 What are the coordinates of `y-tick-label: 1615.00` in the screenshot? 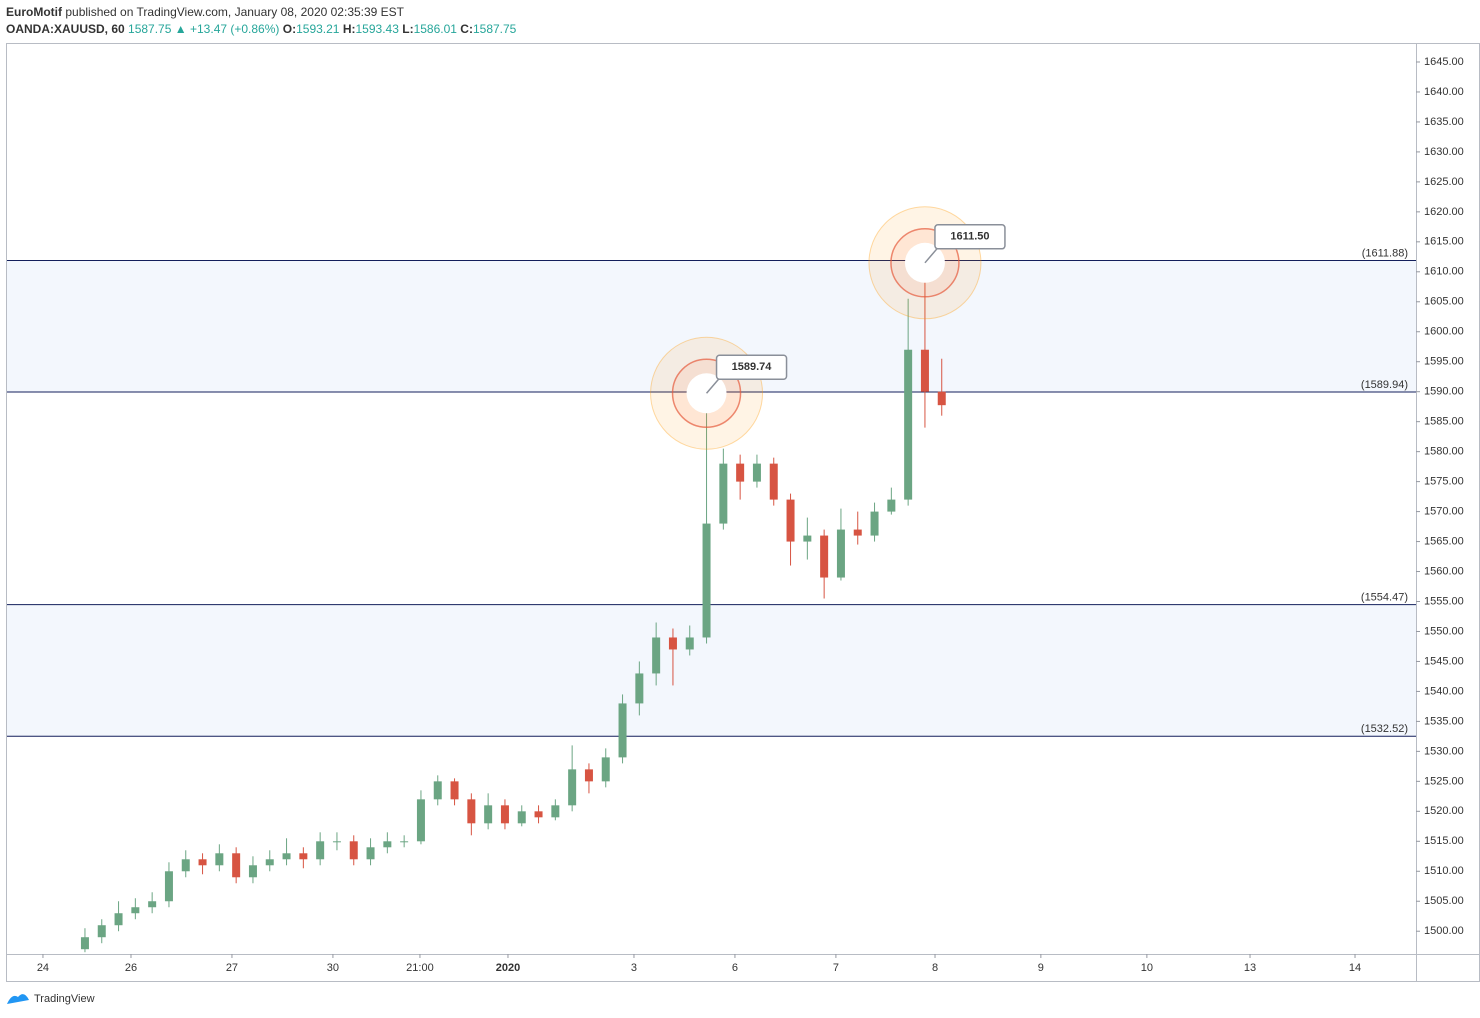 It's located at (1444, 242).